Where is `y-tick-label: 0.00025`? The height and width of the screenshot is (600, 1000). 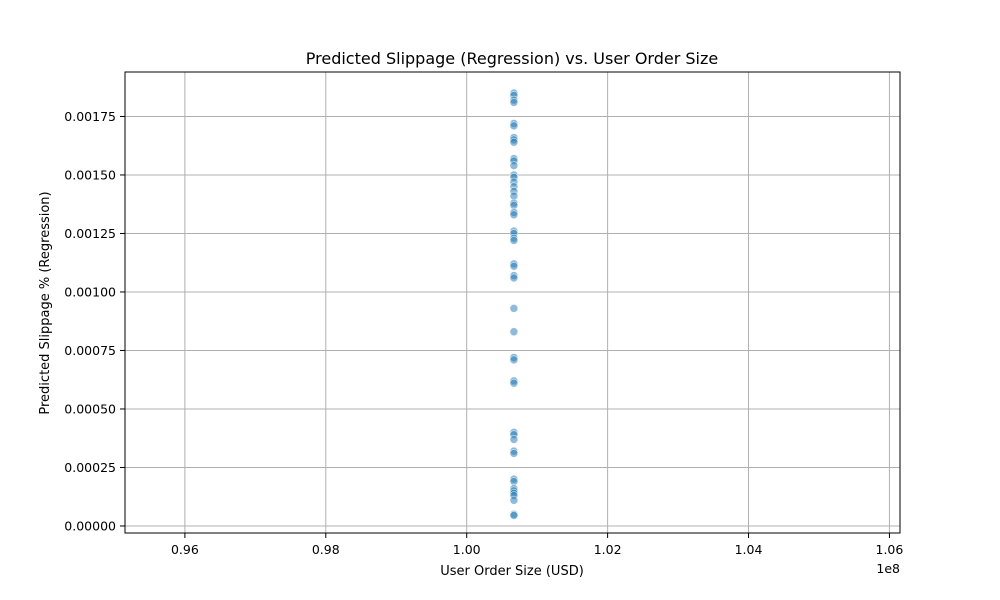
y-tick-label: 0.00025 is located at coordinates (90, 467).